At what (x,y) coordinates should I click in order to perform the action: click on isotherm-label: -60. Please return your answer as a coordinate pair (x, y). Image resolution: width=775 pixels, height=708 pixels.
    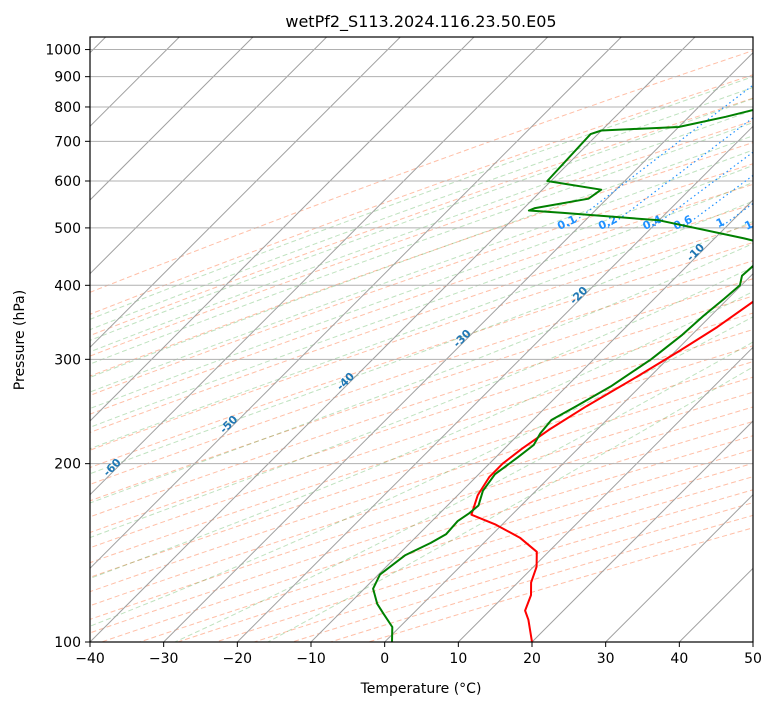
    Looking at the image, I should click on (112, 467).